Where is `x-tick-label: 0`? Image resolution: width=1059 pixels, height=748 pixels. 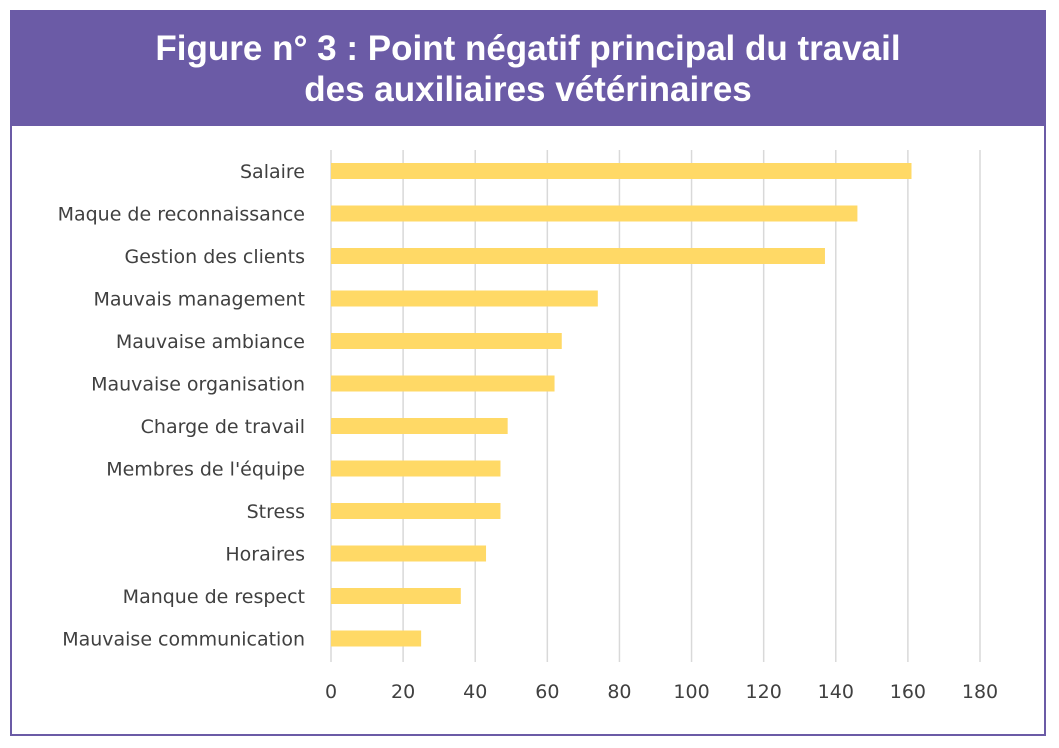
x-tick-label: 0 is located at coordinates (331, 692).